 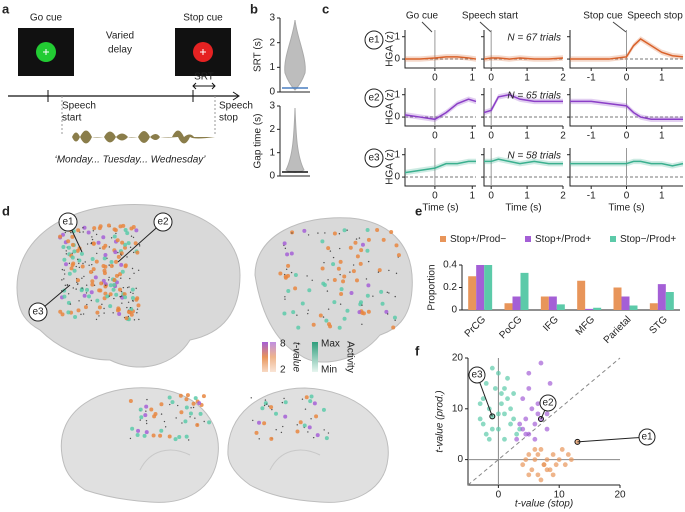 What do you see at coordinates (204, 86) in the screenshot?
I see `srt-bracket` at bounding box center [204, 86].